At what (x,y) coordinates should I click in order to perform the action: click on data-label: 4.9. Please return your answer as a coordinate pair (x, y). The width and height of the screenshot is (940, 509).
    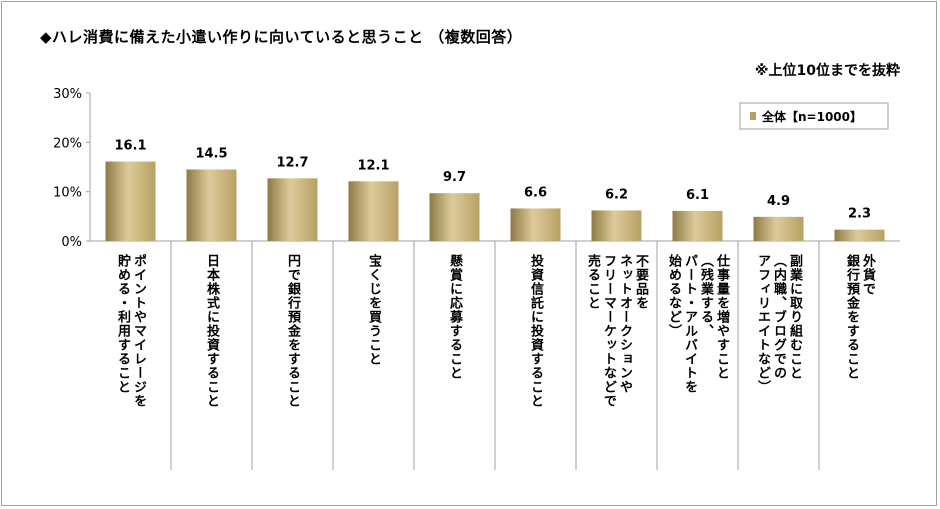
    Looking at the image, I should click on (778, 201).